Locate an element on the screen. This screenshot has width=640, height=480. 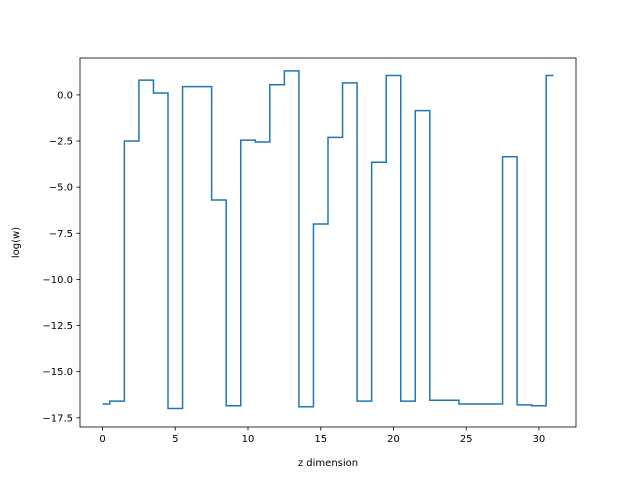
x-tick-label: 5 is located at coordinates (175, 439).